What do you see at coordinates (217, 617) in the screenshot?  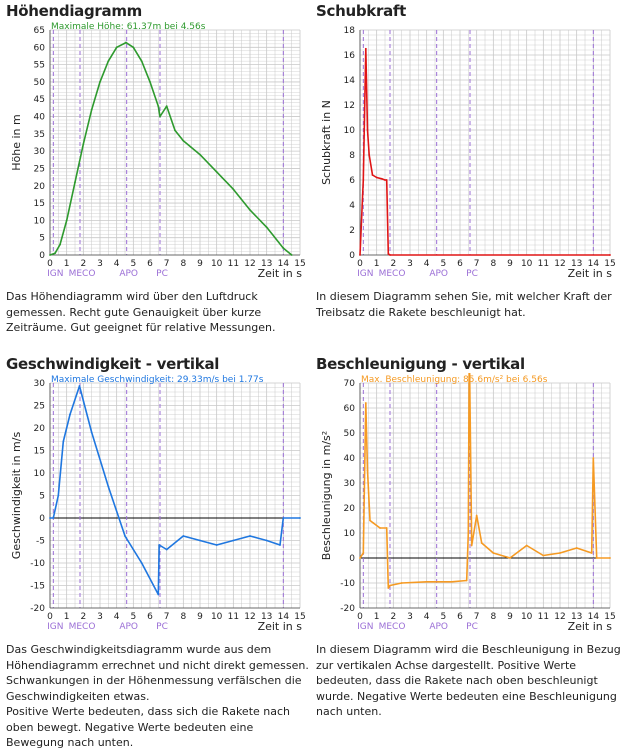 I see `x-tick-label: 10` at bounding box center [217, 617].